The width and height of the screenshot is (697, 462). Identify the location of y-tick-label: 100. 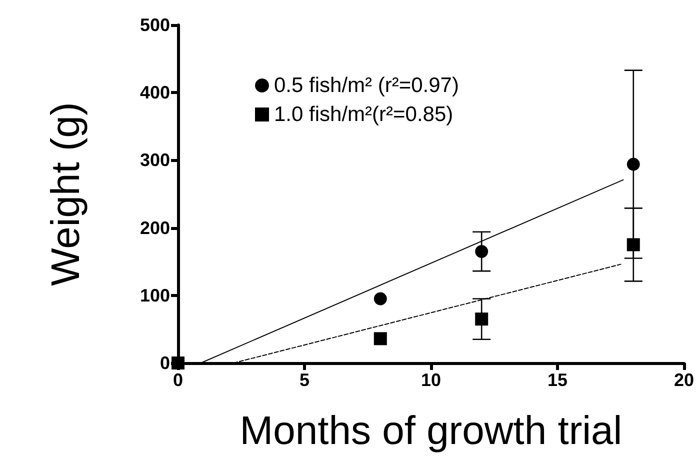
(155, 295).